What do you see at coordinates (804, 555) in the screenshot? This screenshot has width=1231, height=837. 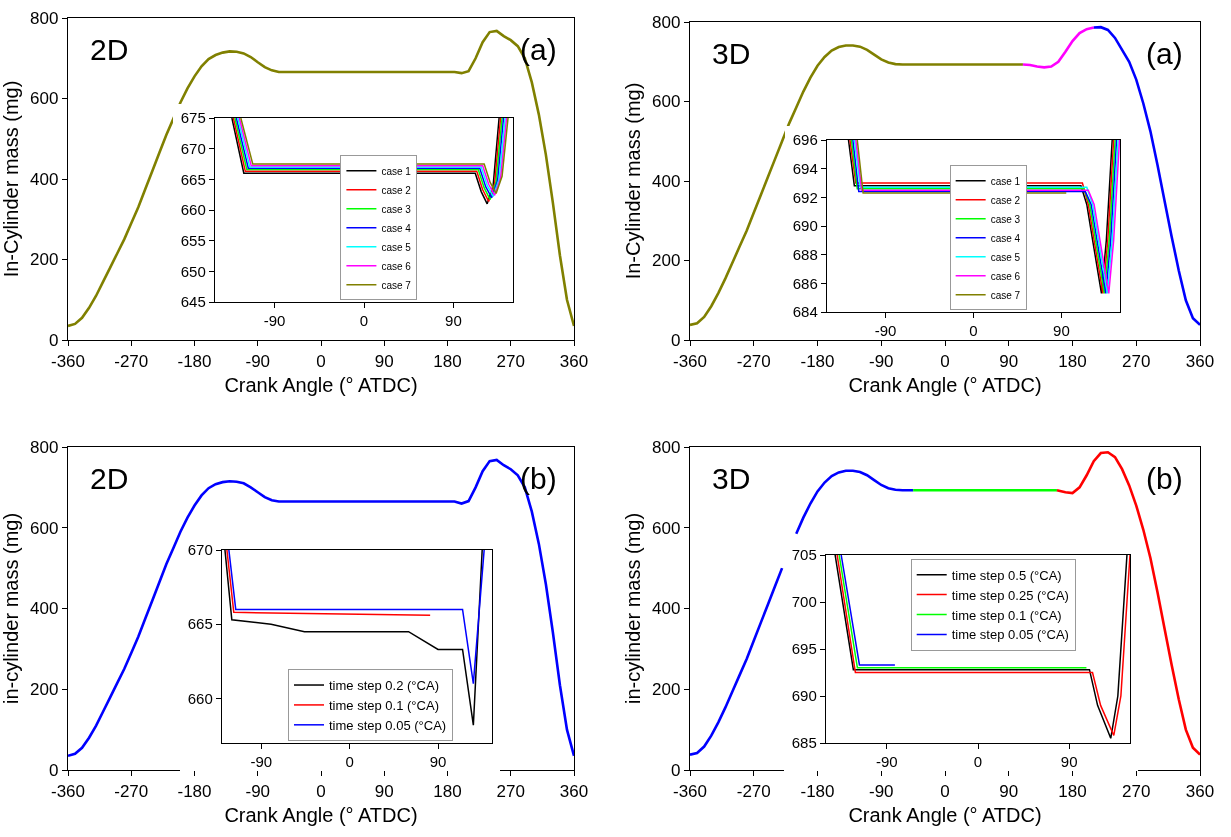 I see `y-tick-label: 705` at bounding box center [804, 555].